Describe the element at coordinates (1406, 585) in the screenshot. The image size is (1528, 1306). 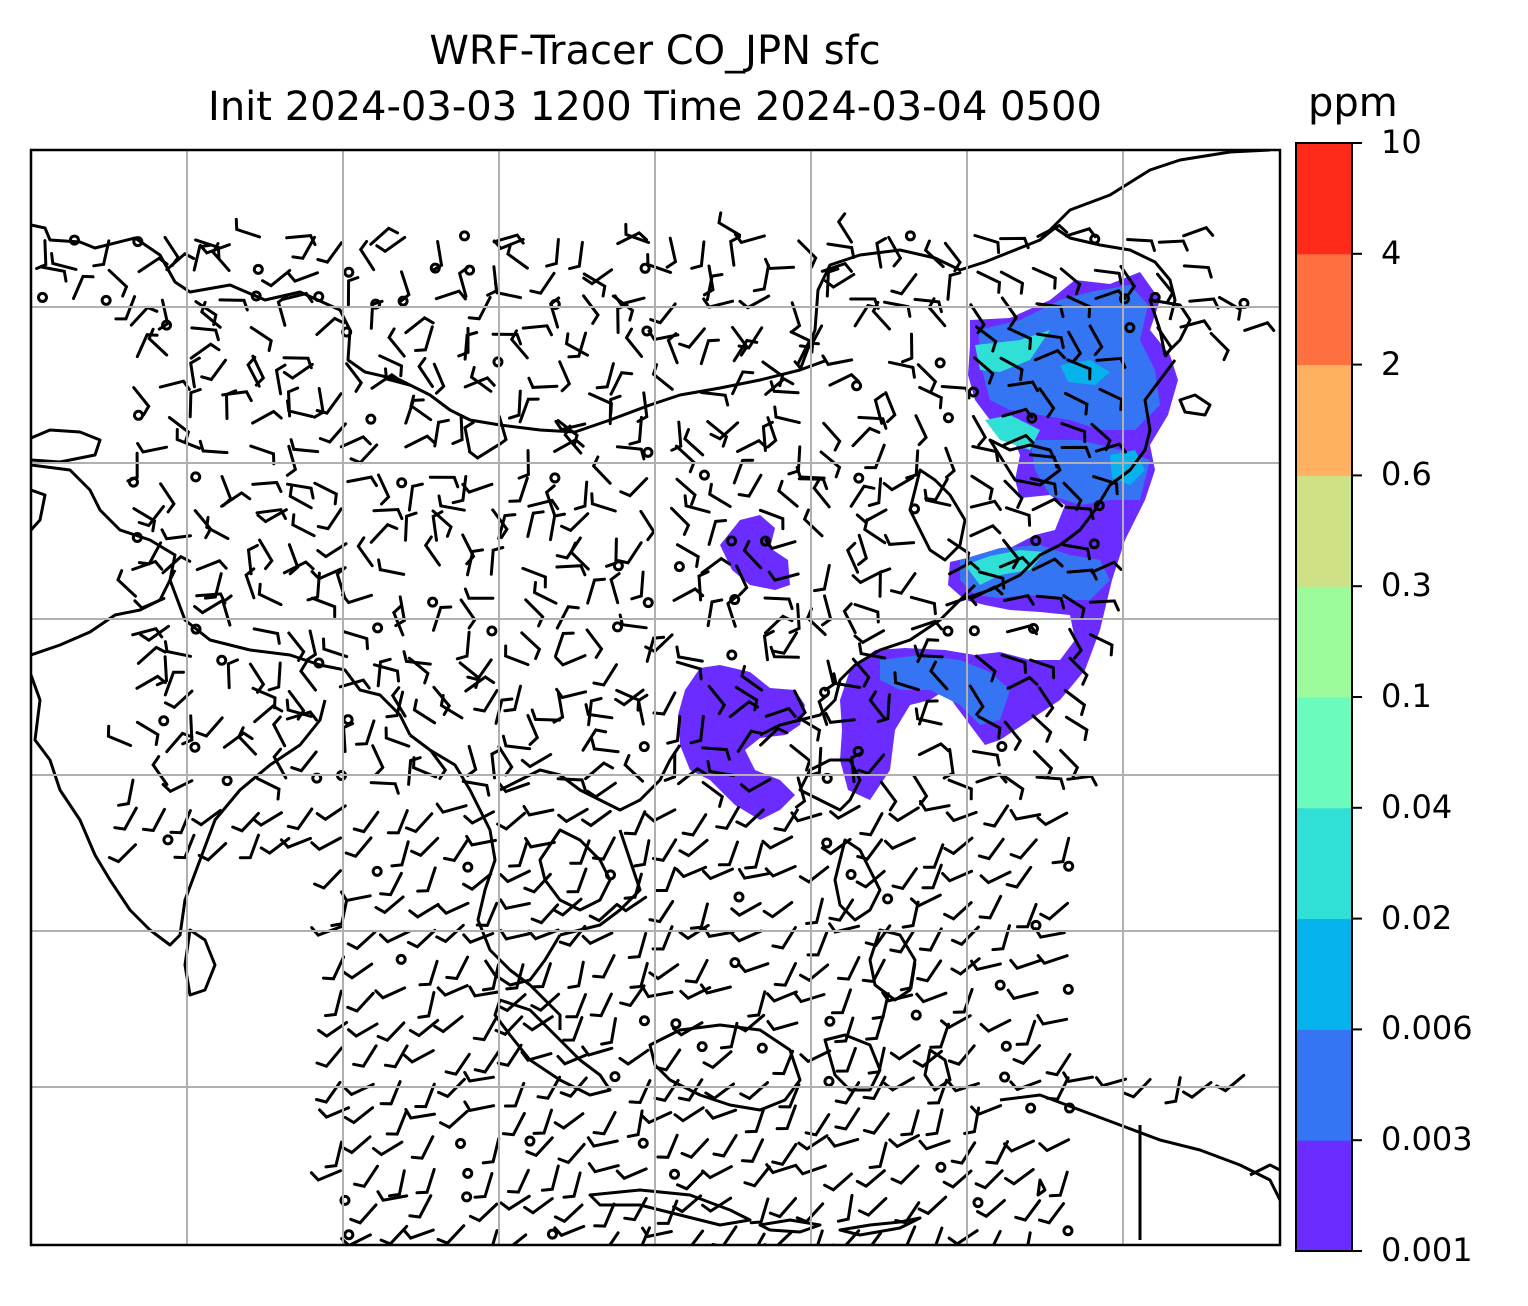
I see `colorbar-tick-label: 0.3` at that location.